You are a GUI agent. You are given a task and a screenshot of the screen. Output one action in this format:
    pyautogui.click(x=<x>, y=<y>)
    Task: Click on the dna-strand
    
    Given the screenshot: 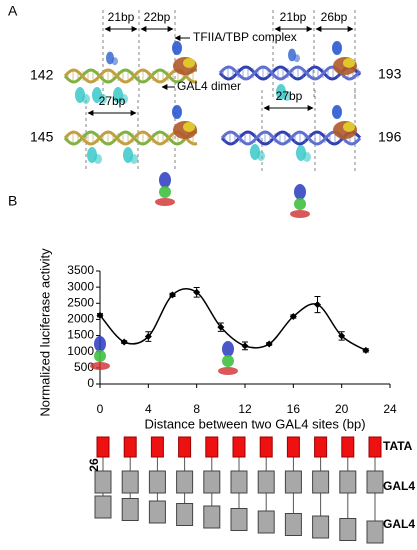 What is the action you would take?
    pyautogui.click(x=130, y=138)
    